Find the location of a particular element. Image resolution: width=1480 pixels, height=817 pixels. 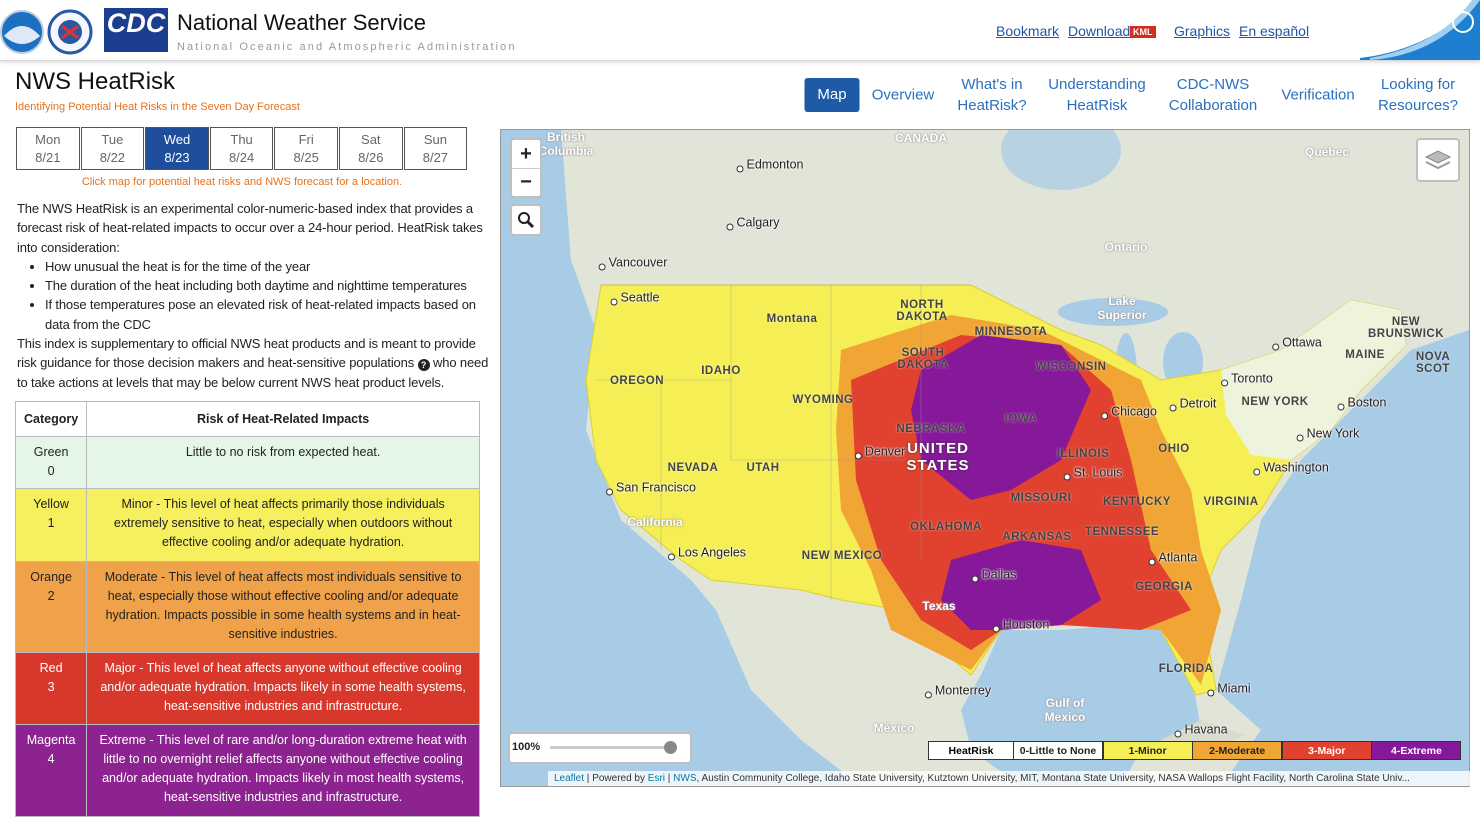

map-label: Monterrey is located at coordinates (958, 691).